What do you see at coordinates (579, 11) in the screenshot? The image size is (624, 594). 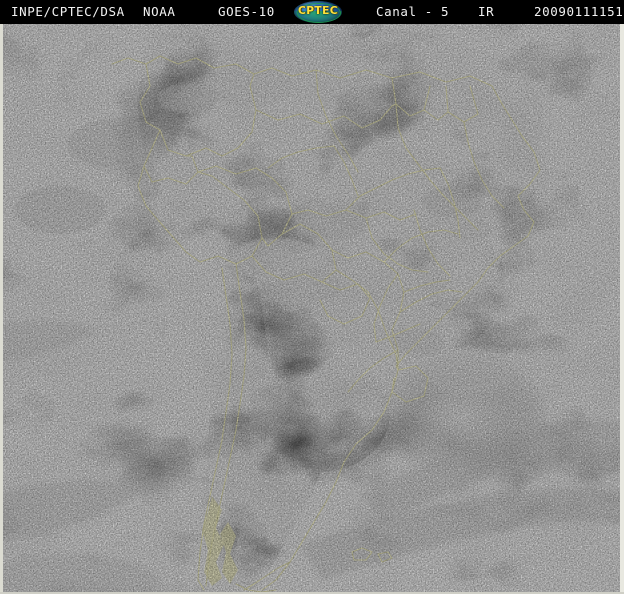 I see `timestamp-label: 200901111515` at bounding box center [579, 11].